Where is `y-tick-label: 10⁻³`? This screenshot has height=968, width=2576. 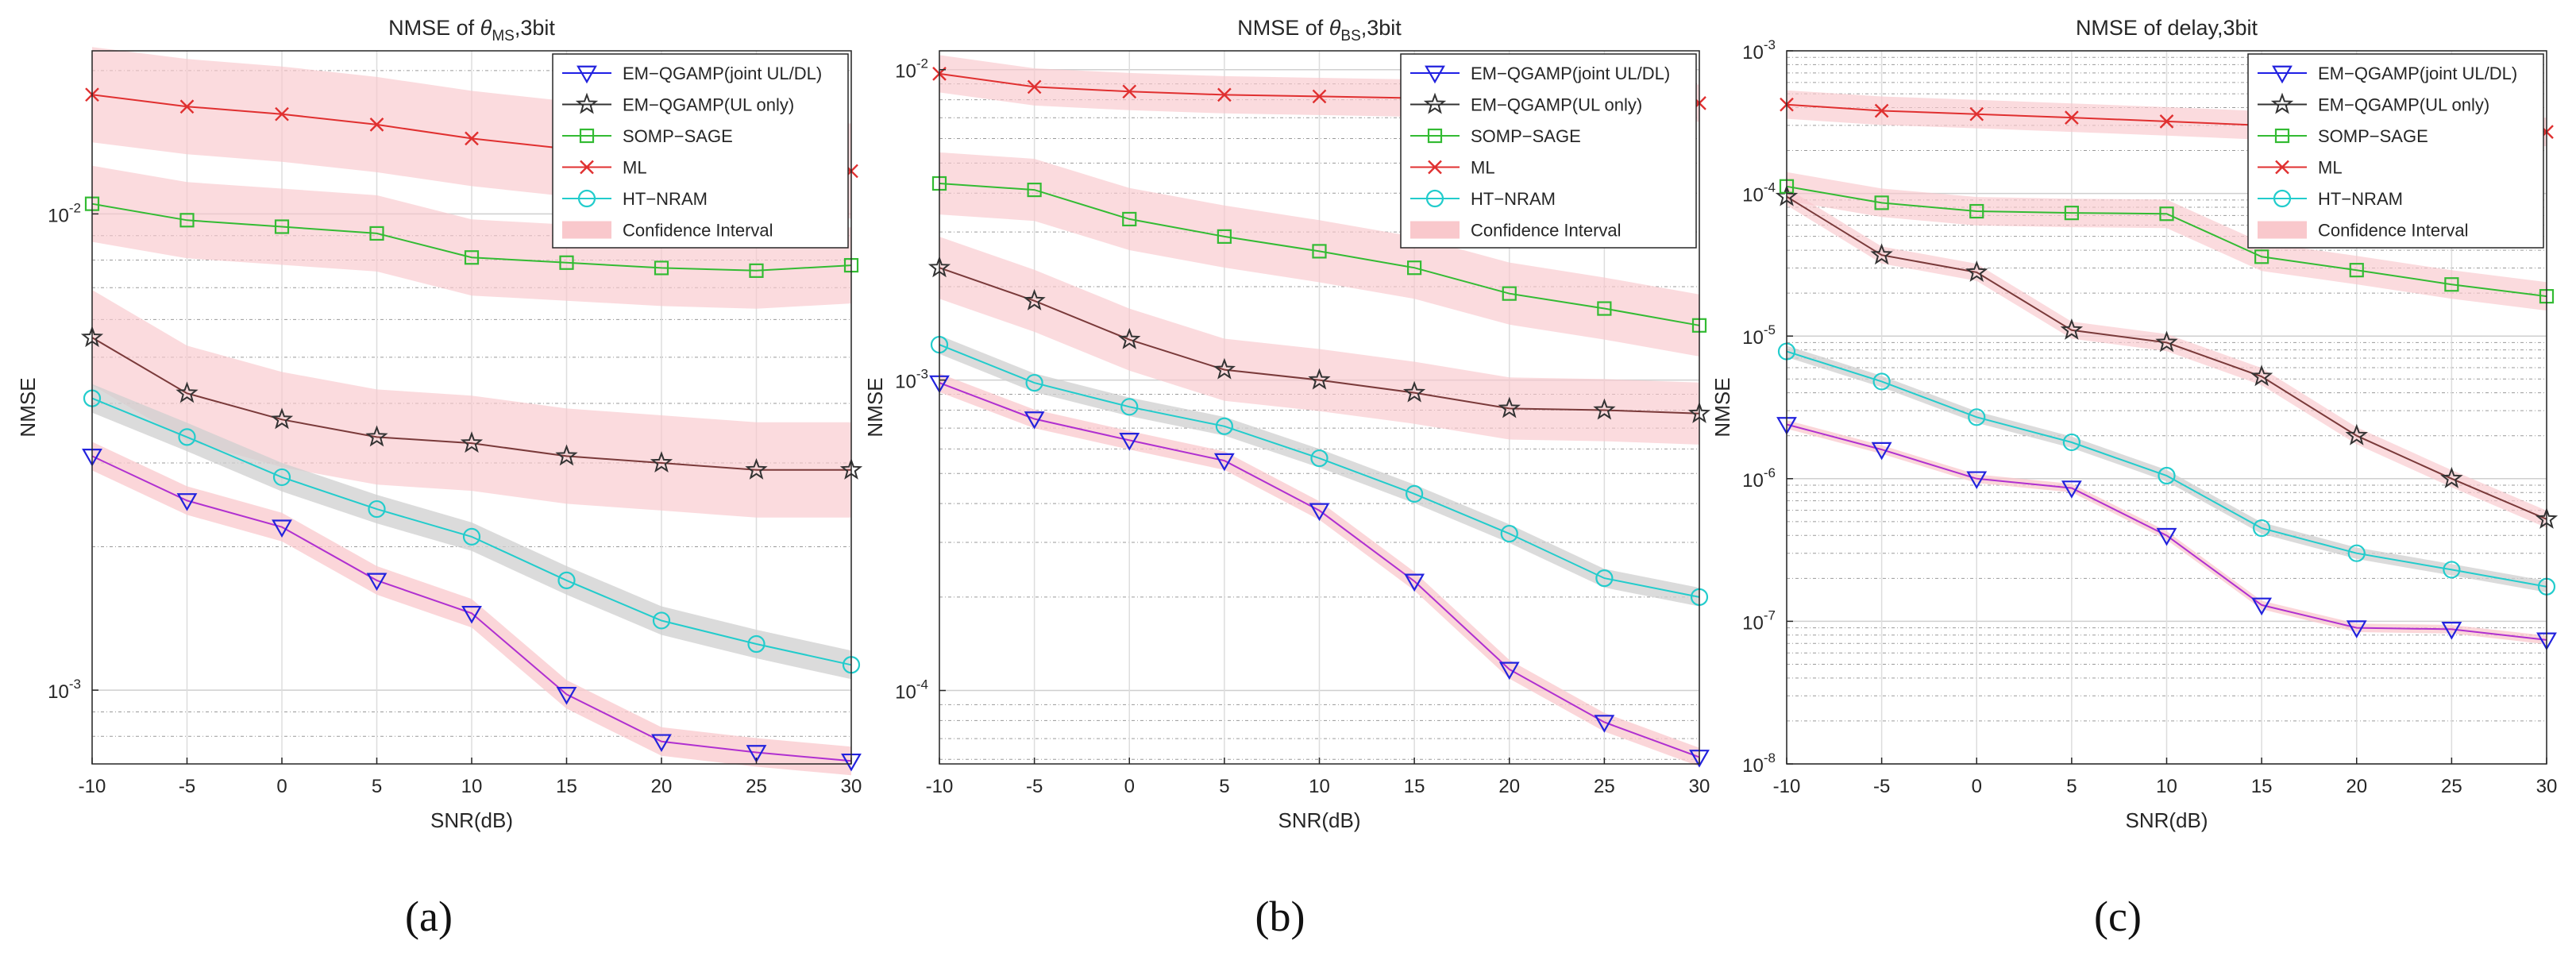 y-tick-label: 10⁻³ is located at coordinates (1759, 50).